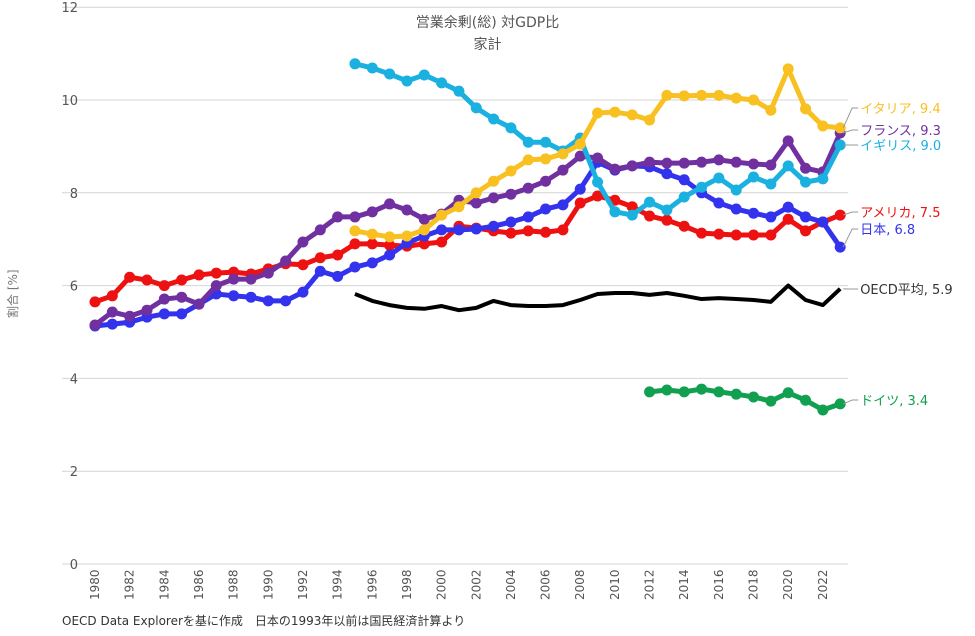 This screenshot has height=636, width=975. What do you see at coordinates (900, 131) in the screenshot?
I see `series-label: フランス, 9.3` at bounding box center [900, 131].